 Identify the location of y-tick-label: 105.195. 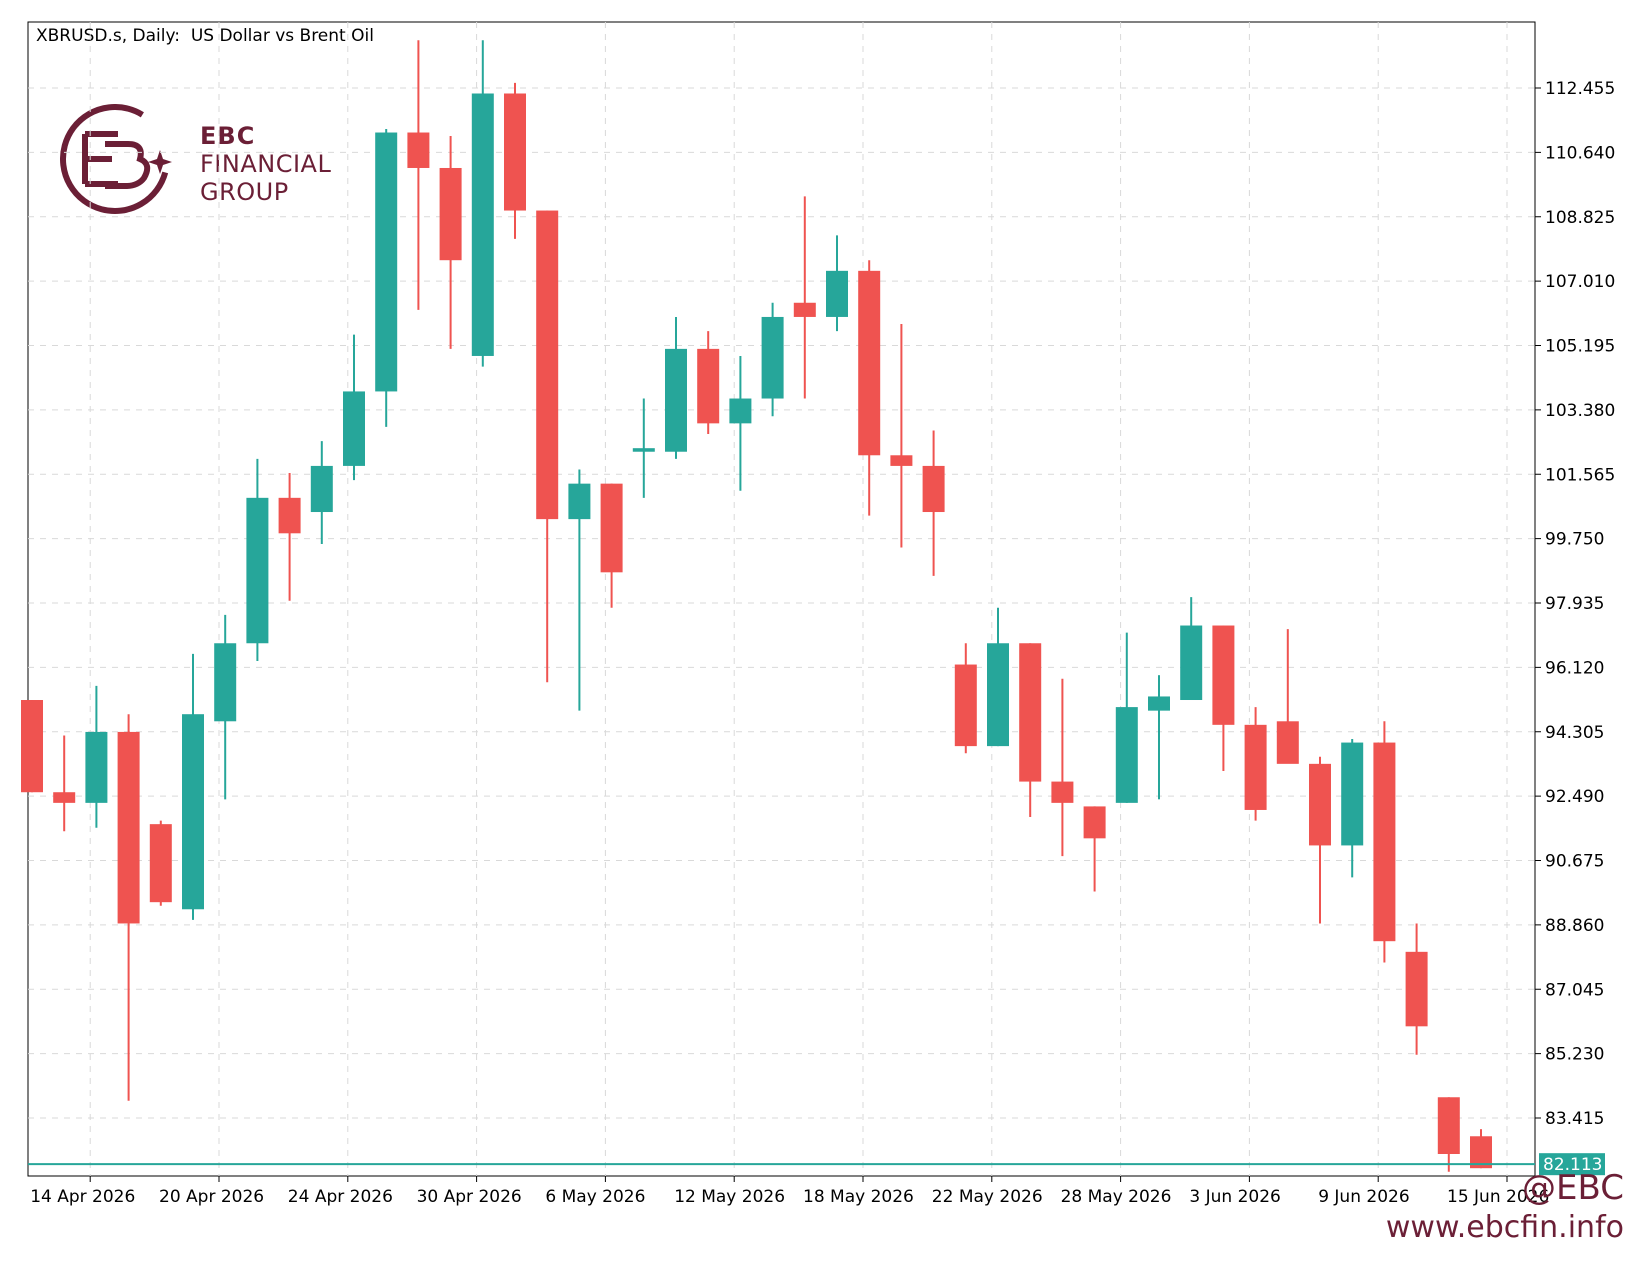
(1580, 347).